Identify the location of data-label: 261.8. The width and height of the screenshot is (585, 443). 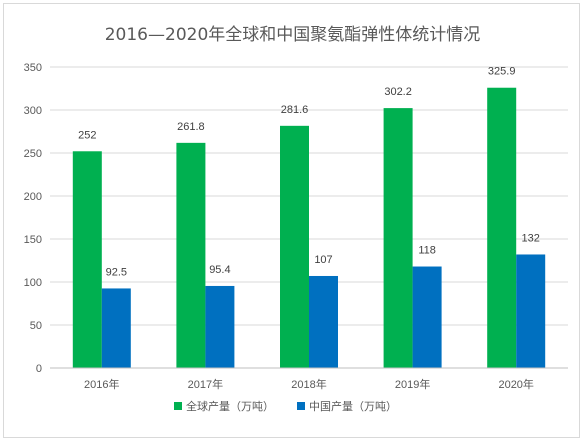
(191, 127).